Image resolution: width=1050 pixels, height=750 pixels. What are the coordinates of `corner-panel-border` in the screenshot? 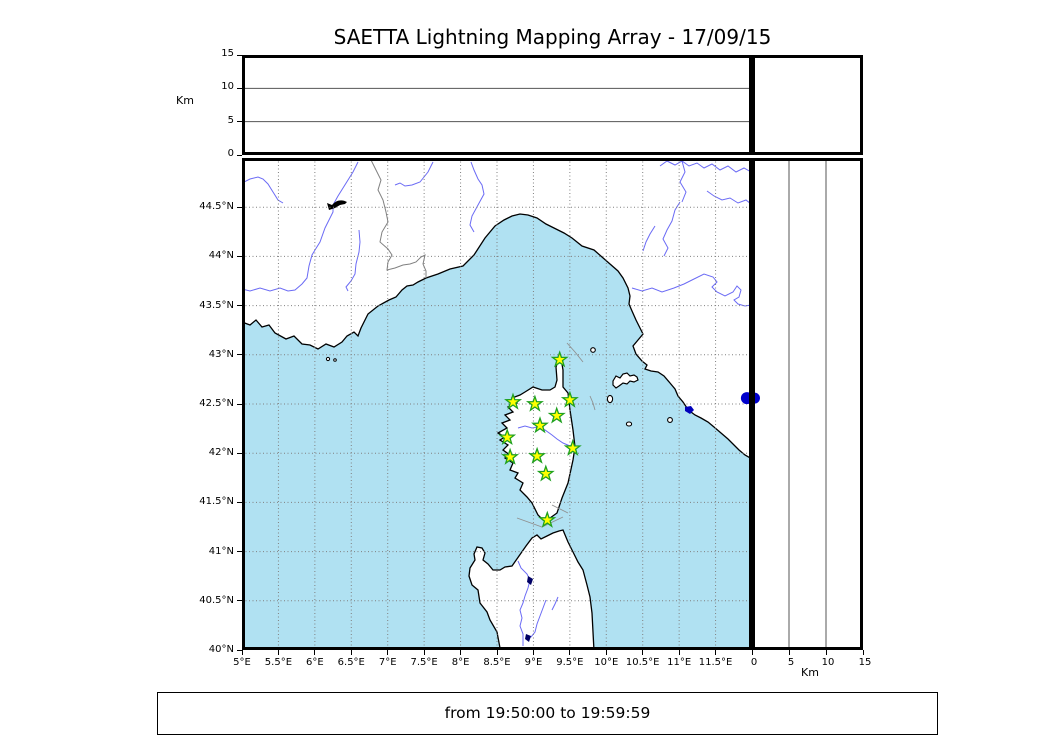 It's located at (807, 105).